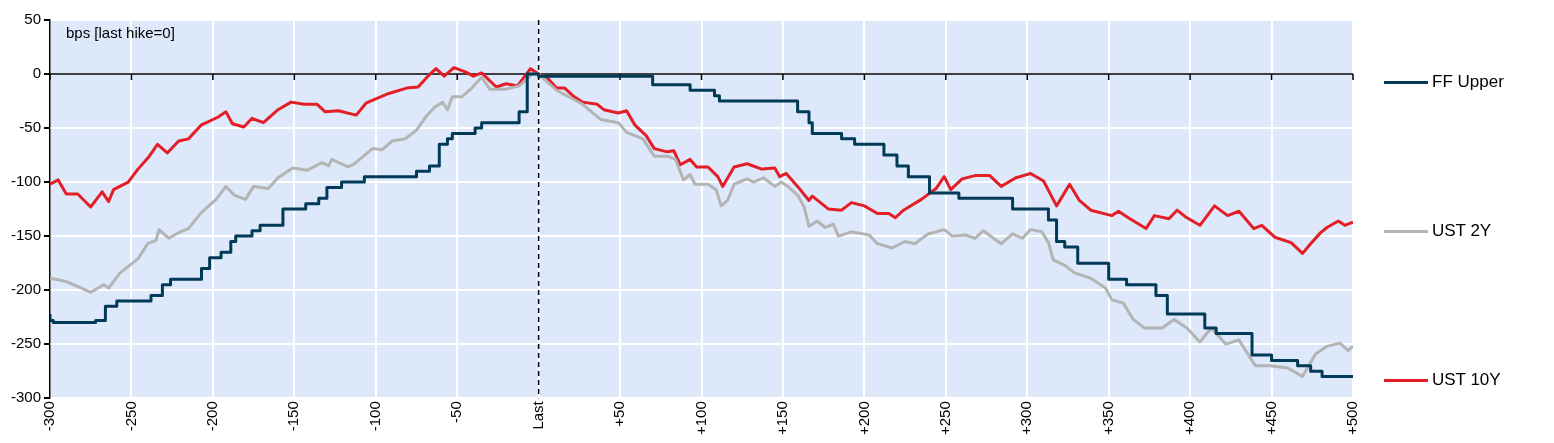 This screenshot has width=1554, height=443. Describe the element at coordinates (700, 418) in the screenshot. I see `x-tick-label: +100` at that location.